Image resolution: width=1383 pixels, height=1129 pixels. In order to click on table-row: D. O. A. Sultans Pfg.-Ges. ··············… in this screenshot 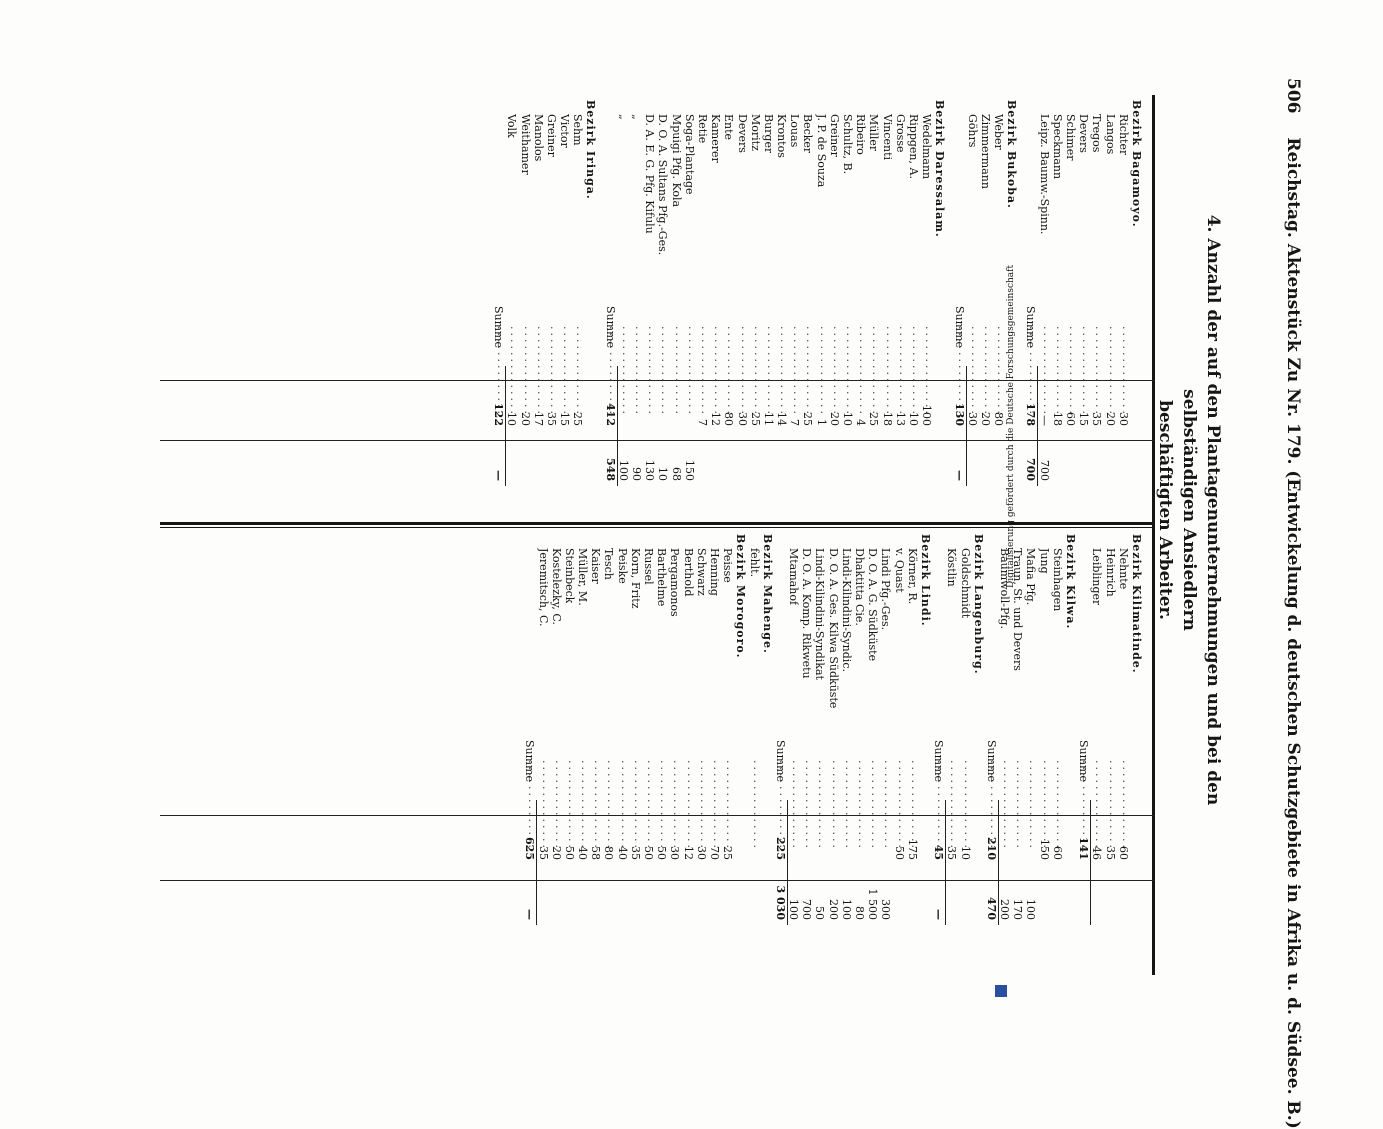, I will do `click(662, 331)`.